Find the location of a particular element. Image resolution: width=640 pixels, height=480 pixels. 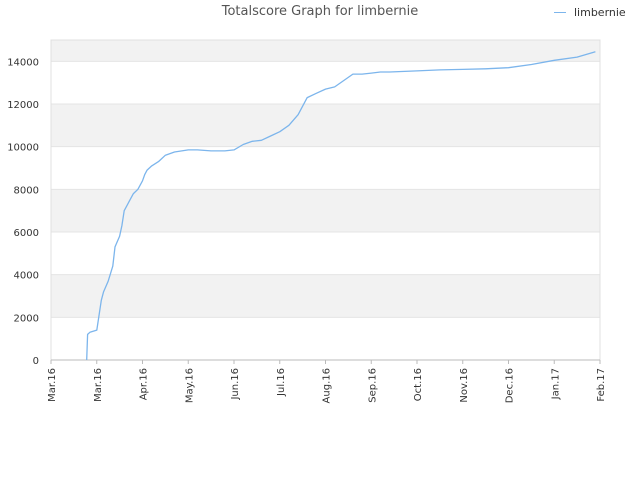

x-tick-label: May.16 is located at coordinates (189, 385).